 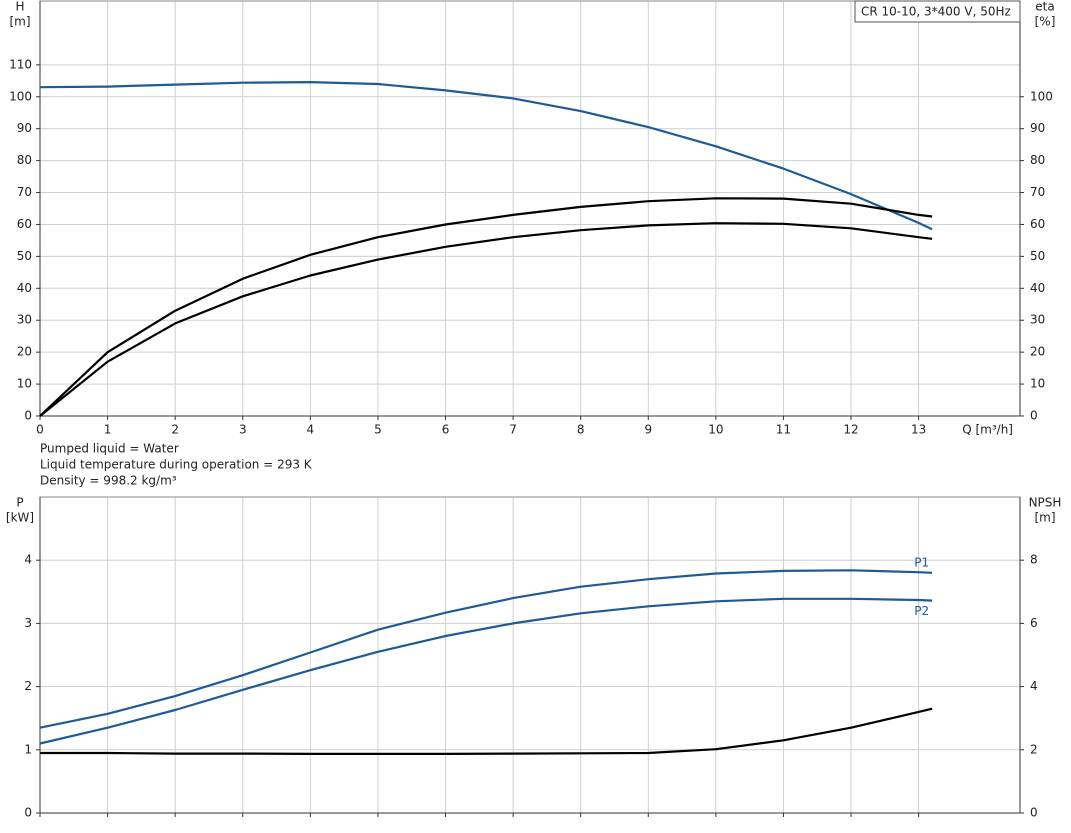 What do you see at coordinates (1037, 352) in the screenshot?
I see `y2-tick-label: 20` at bounding box center [1037, 352].